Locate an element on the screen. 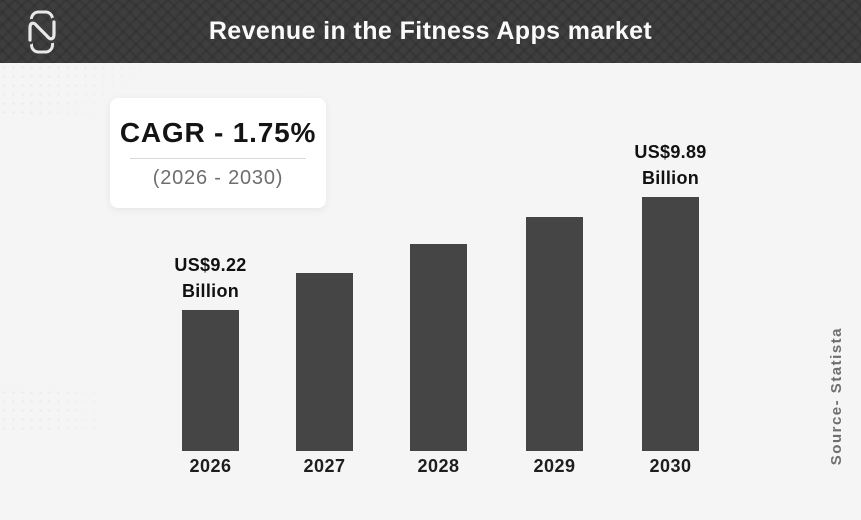 The width and height of the screenshot is (861, 520). x-axis-label-2030: 2030 is located at coordinates (670, 466).